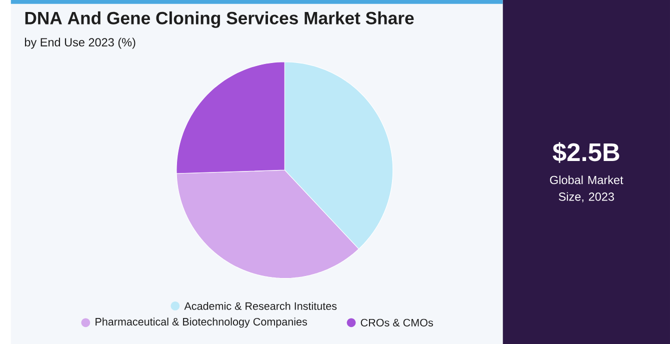 The width and height of the screenshot is (670, 344). I want to click on chart-title: DNA And Gene Cloning Services Market Share, so click(219, 19).